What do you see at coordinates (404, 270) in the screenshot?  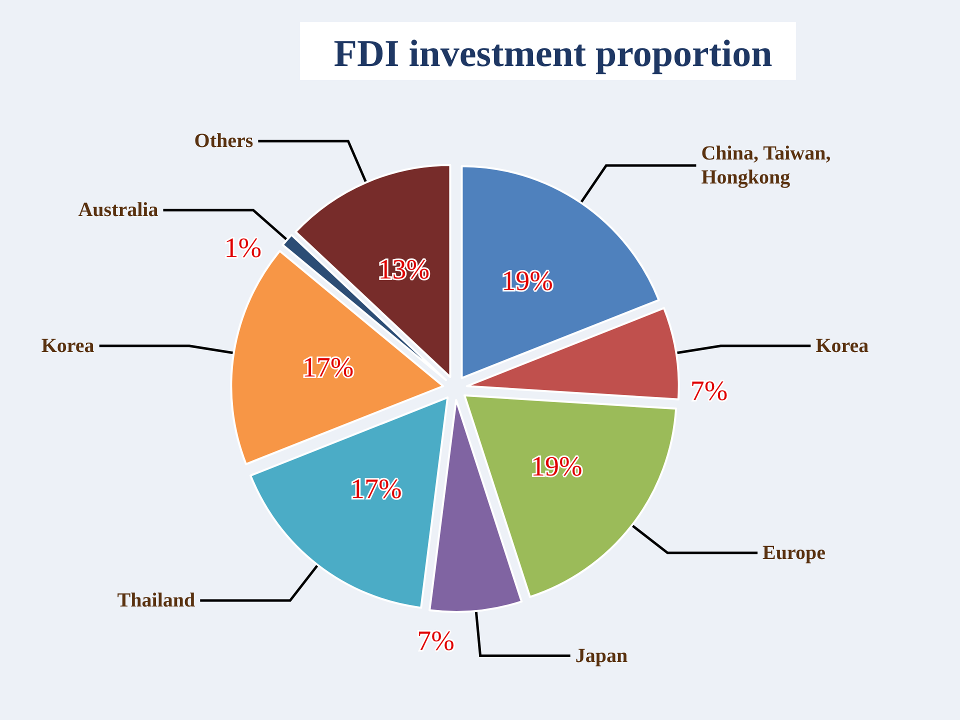 I see `data-label: 13%` at bounding box center [404, 270].